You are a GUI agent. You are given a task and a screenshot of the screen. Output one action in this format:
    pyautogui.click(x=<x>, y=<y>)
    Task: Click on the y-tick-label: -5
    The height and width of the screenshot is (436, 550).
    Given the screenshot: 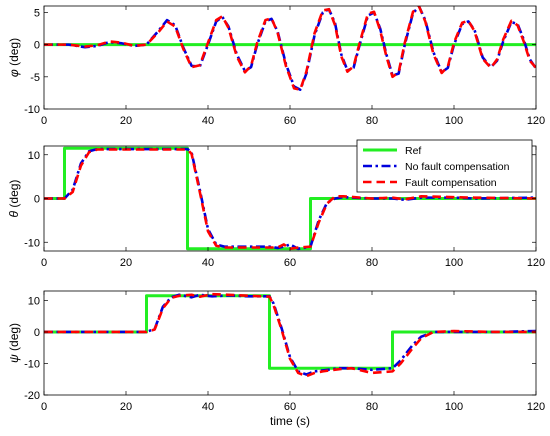 What is the action you would take?
    pyautogui.click(x=35, y=78)
    